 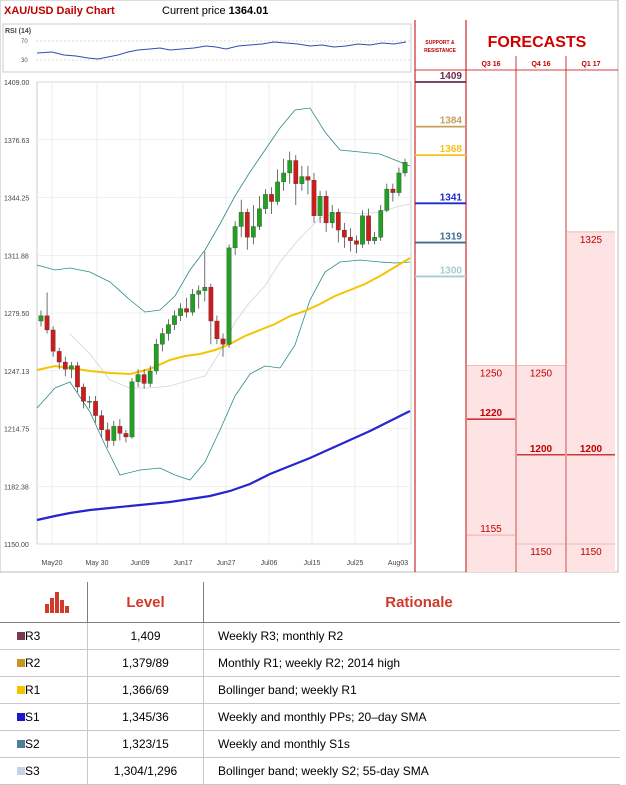 I want to click on forecast-quarter-q1-17: Q1 17, so click(x=590, y=64).